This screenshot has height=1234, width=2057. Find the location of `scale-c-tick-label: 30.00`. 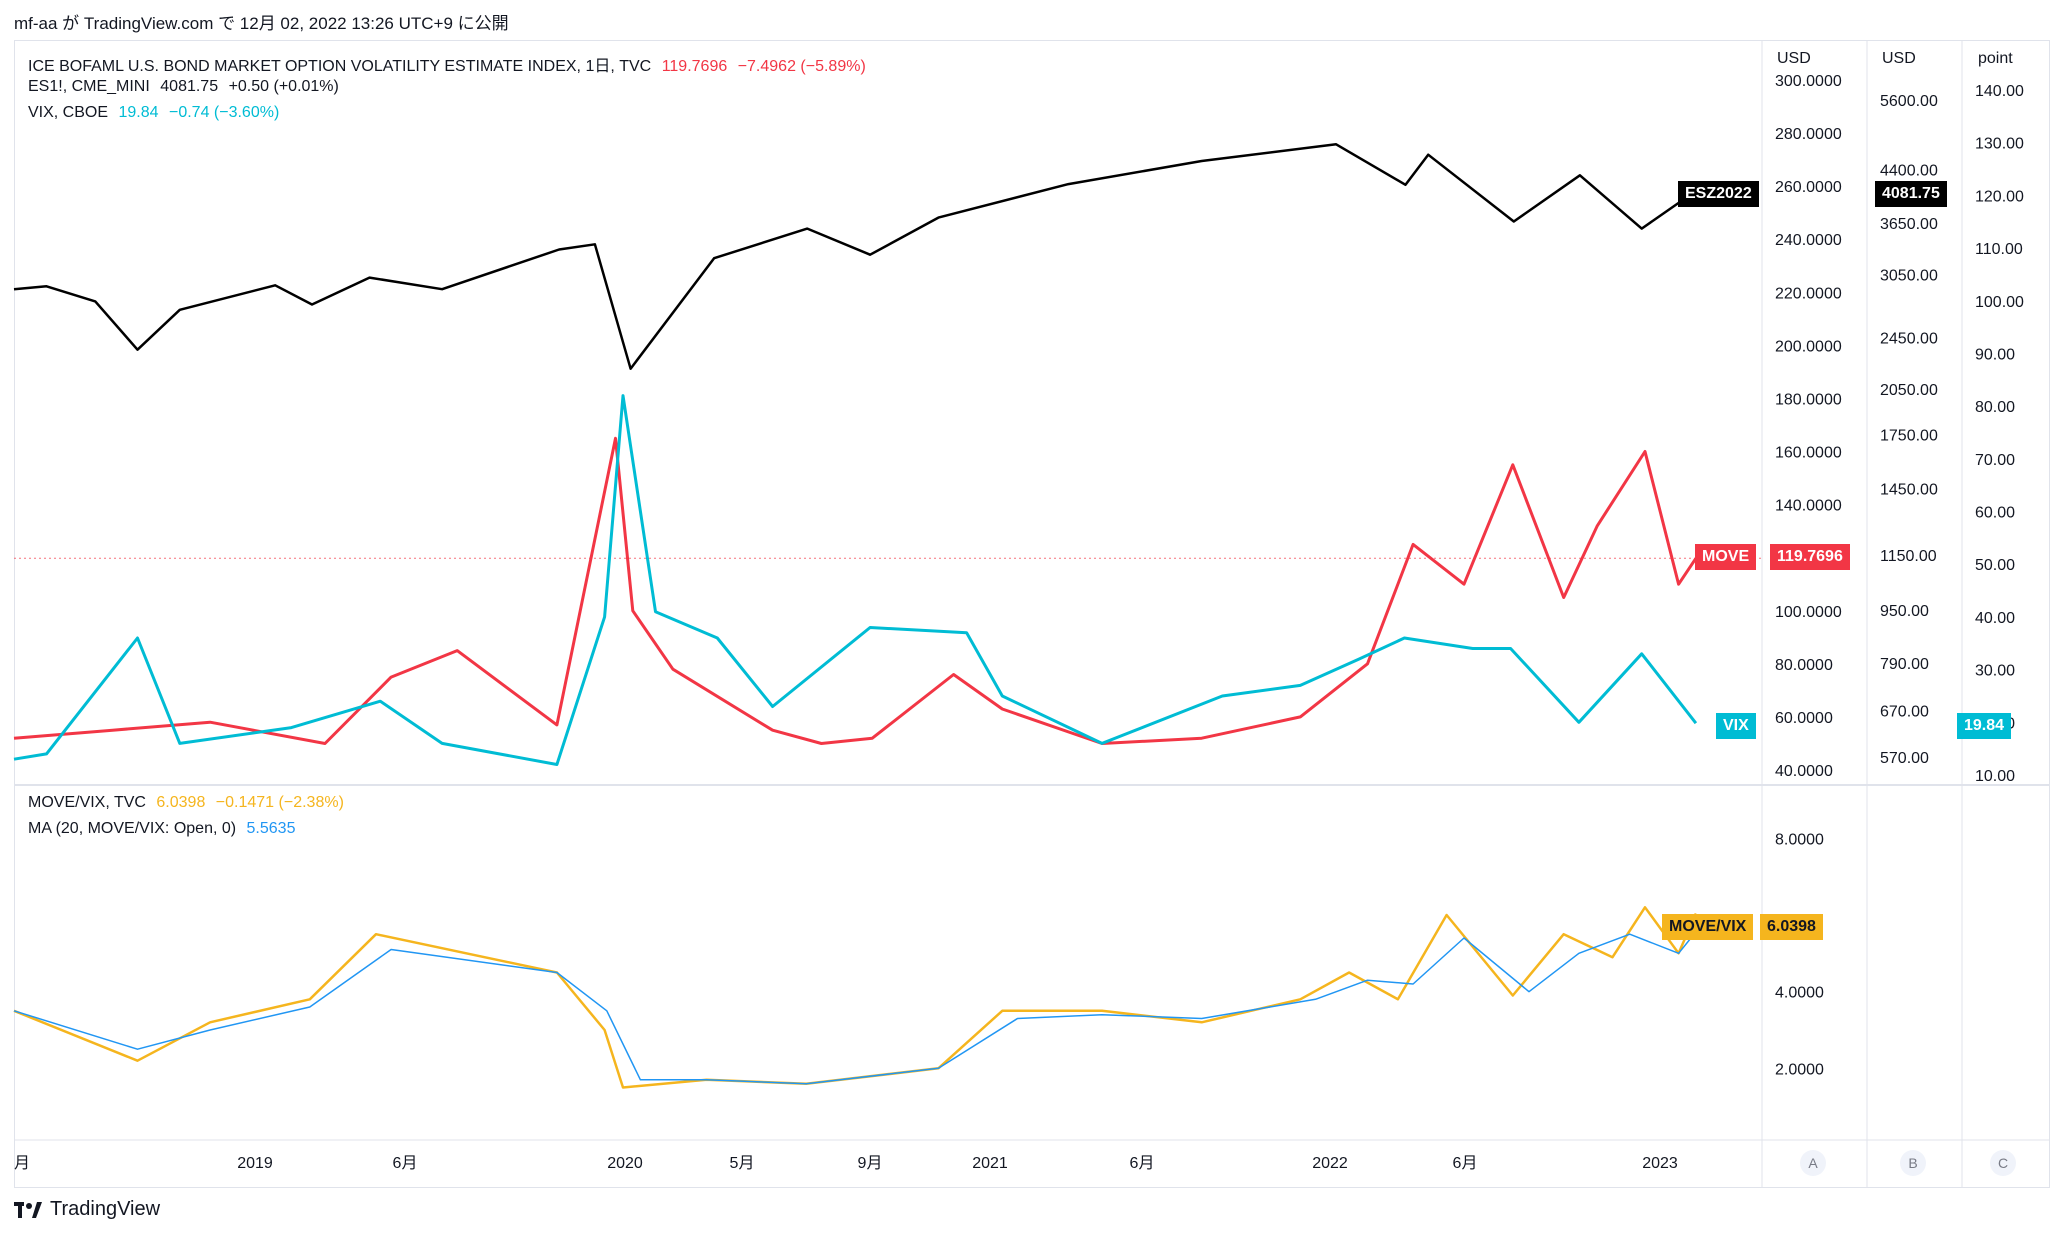

scale-c-tick-label: 30.00 is located at coordinates (1995, 671).